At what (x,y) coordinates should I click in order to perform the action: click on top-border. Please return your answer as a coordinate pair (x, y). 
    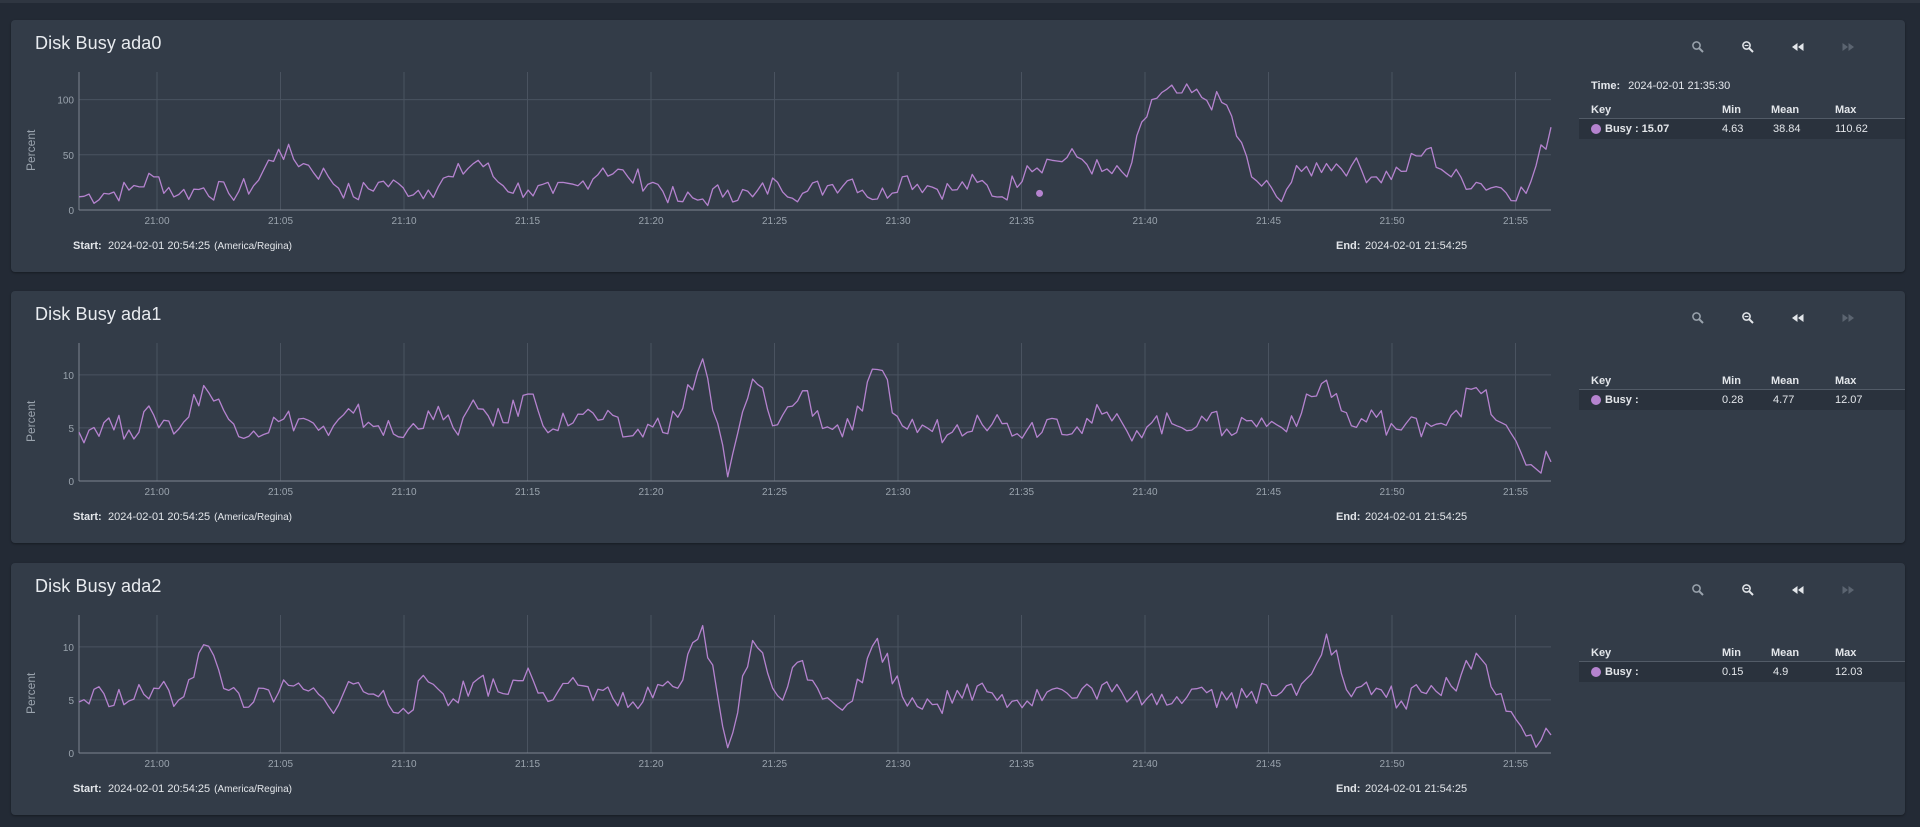
    Looking at the image, I should click on (960, 1).